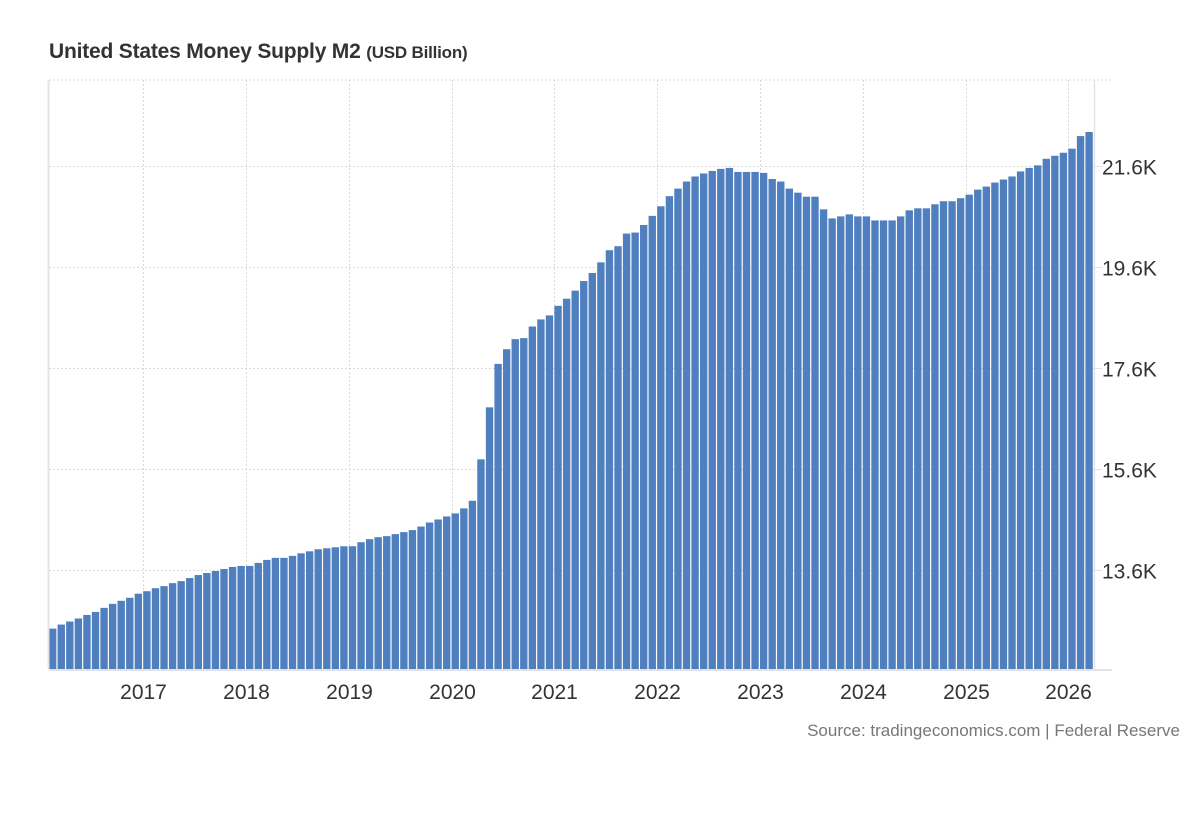 The image size is (1200, 820). Describe the element at coordinates (554, 692) in the screenshot. I see `x-tick-label: 2021` at that location.